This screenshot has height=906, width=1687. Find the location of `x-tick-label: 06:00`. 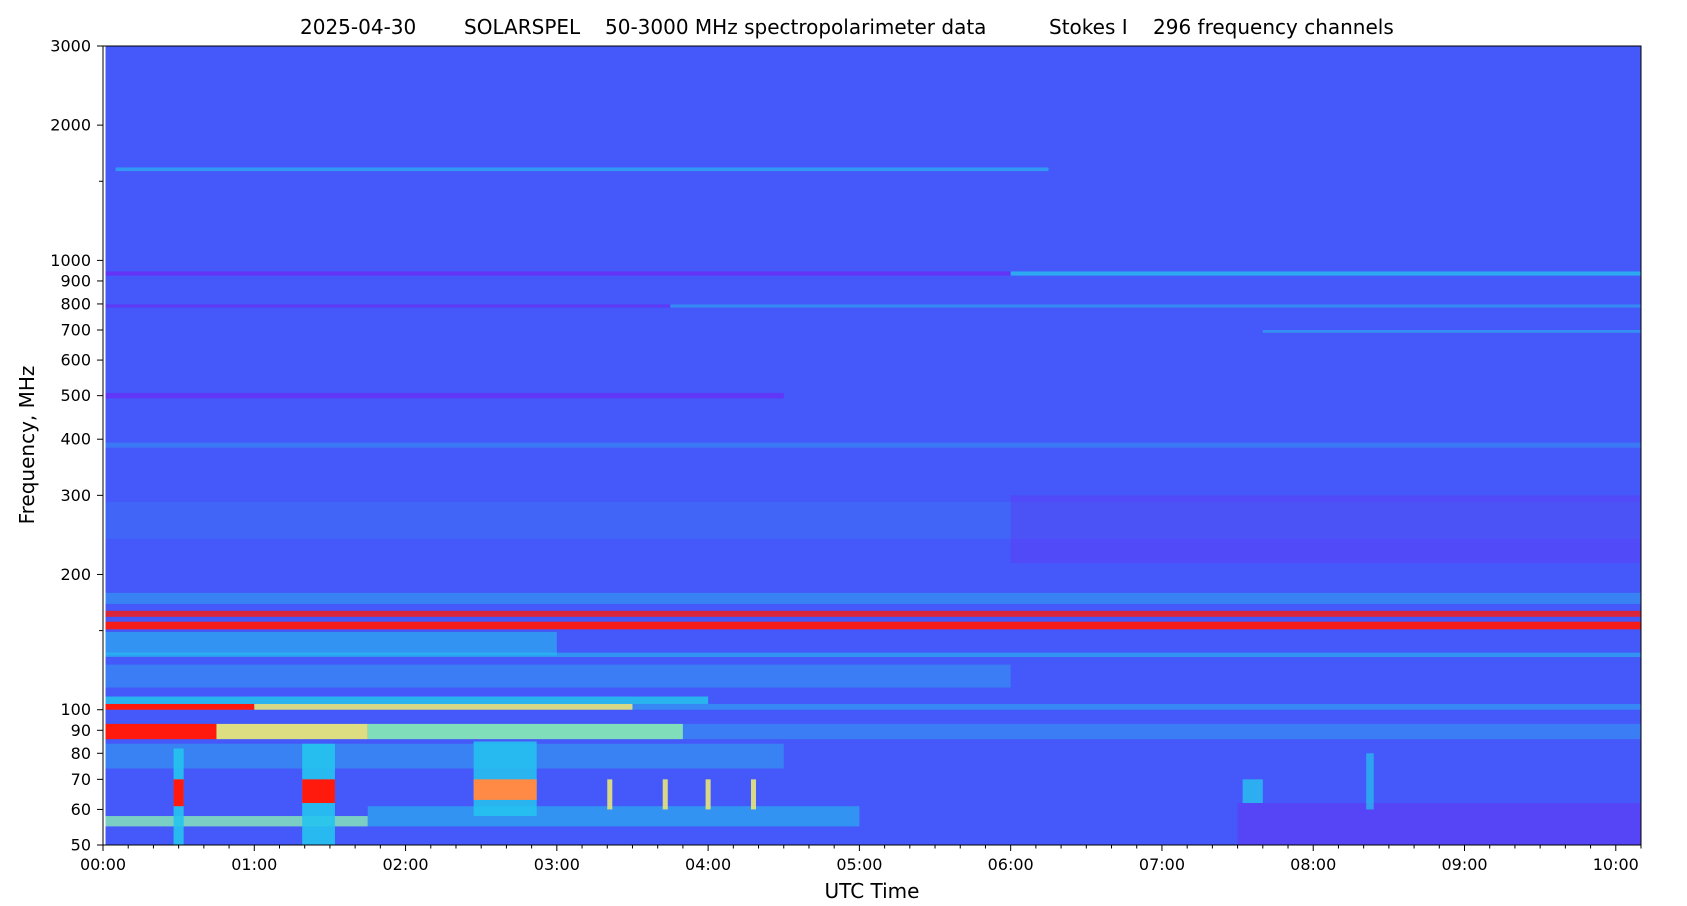

x-tick-label: 06:00 is located at coordinates (1011, 864).